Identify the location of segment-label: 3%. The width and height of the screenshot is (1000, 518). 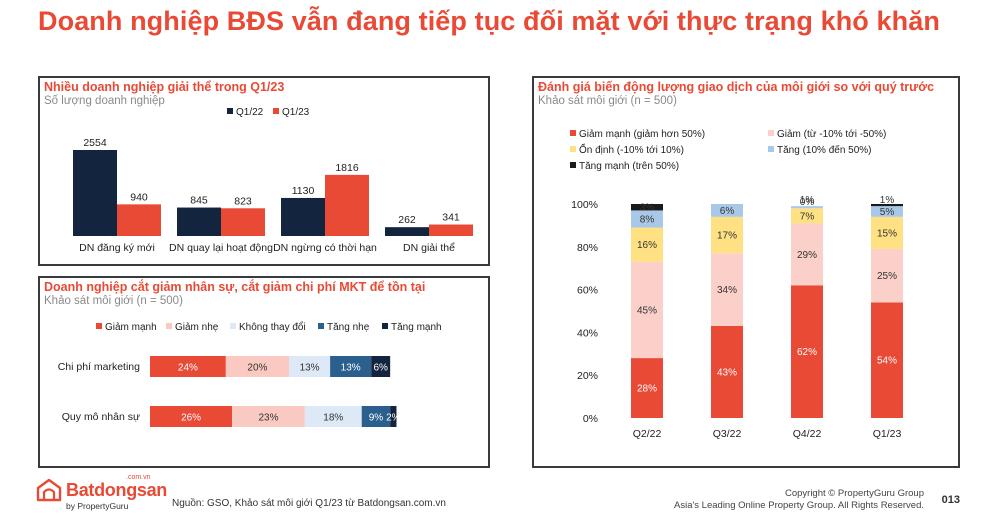
(647, 208).